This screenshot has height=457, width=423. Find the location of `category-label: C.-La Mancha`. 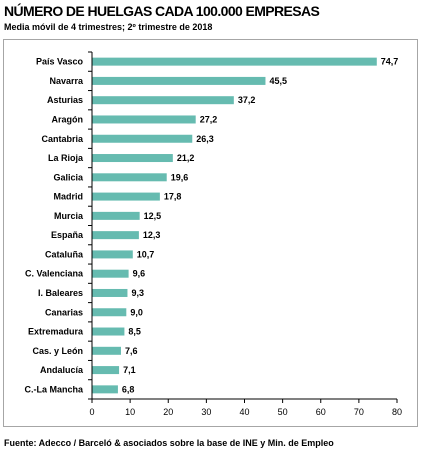

category-label: C.-La Mancha is located at coordinates (54, 389).